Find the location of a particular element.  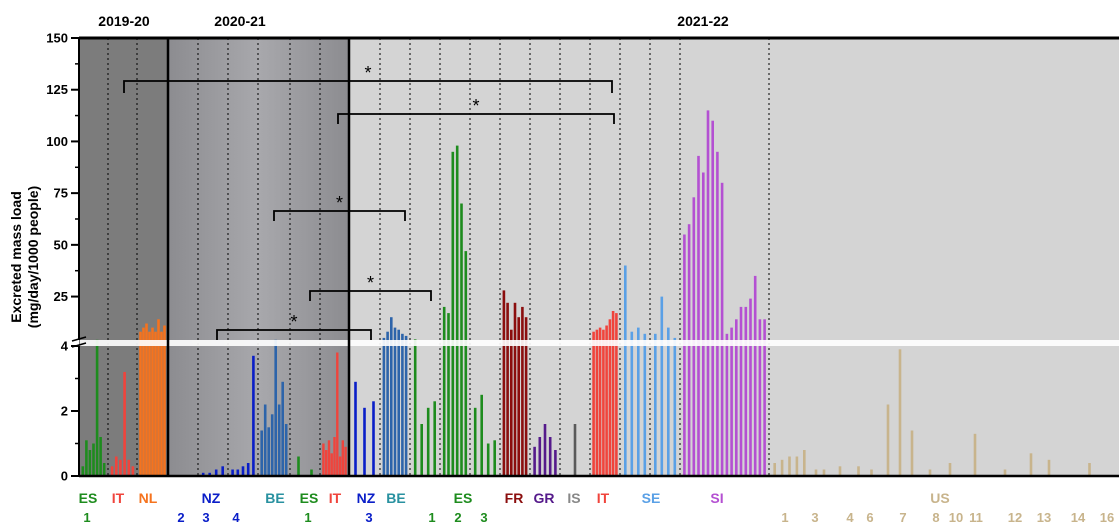

y-tick-label: 50 is located at coordinates (61, 244).